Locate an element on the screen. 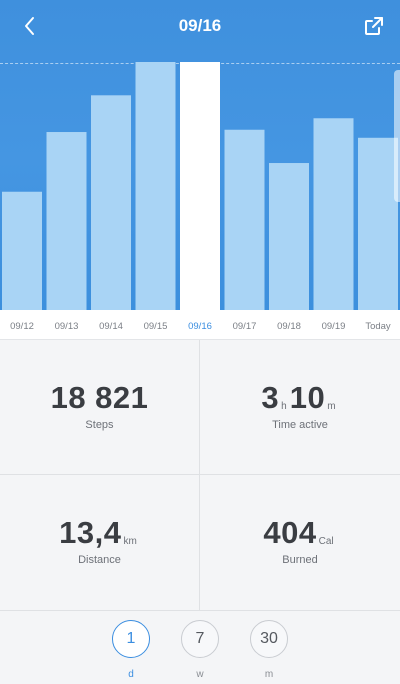 This screenshot has height=684, width=400. period-month-circle: 30 is located at coordinates (269, 639).